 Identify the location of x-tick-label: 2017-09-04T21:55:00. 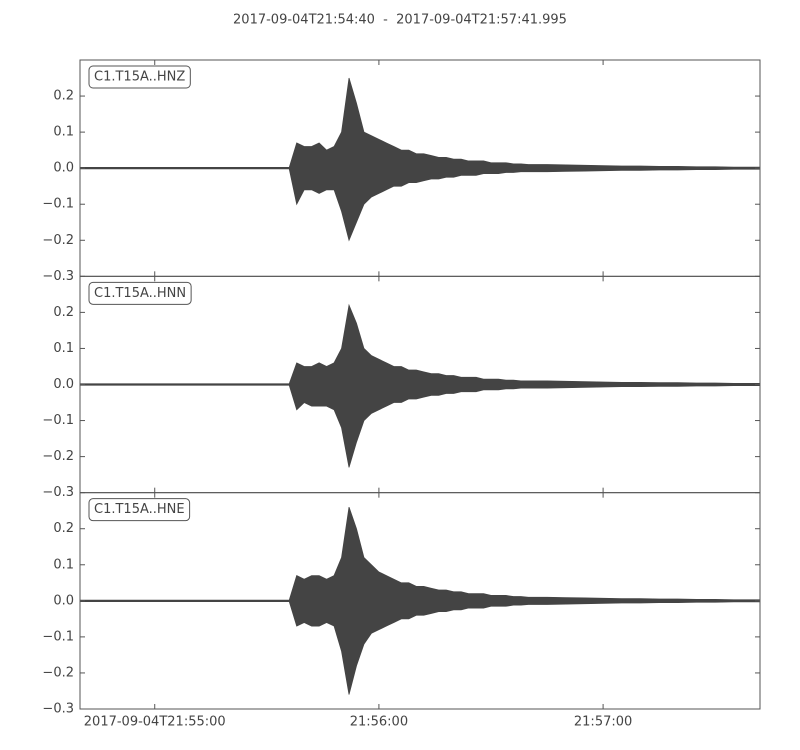
(155, 722).